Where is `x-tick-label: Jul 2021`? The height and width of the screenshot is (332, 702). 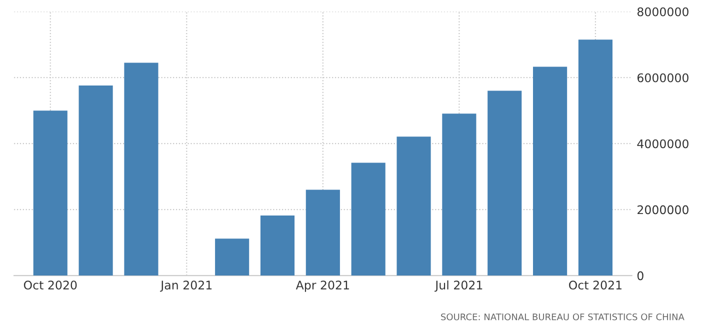 x-tick-label: Jul 2021 is located at coordinates (458, 286).